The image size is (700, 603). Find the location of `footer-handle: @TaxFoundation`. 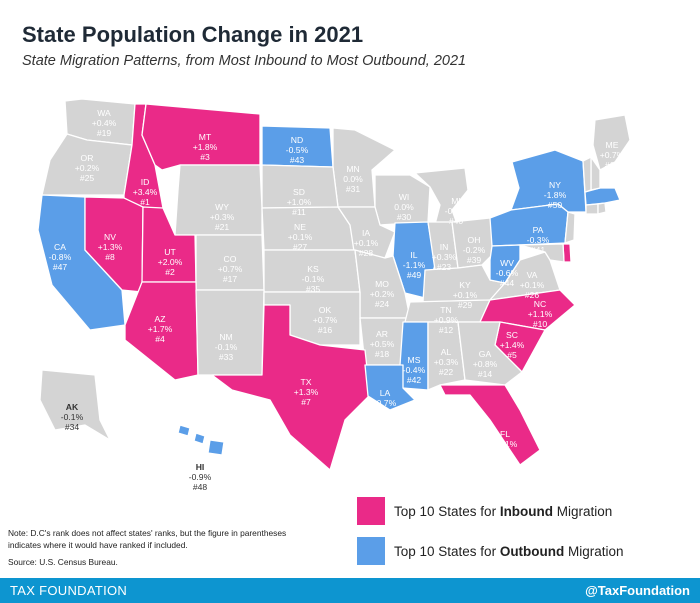

footer-handle: @TaxFoundation is located at coordinates (637, 590).